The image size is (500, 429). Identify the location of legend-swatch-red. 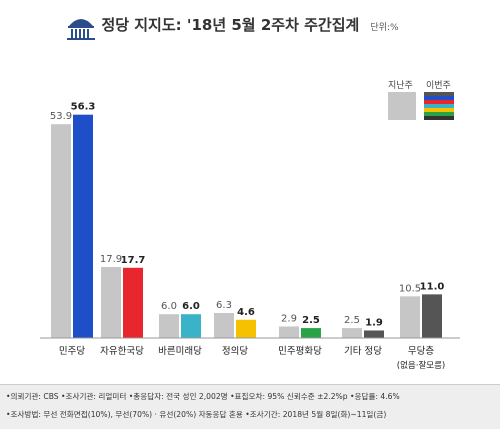
(439, 102).